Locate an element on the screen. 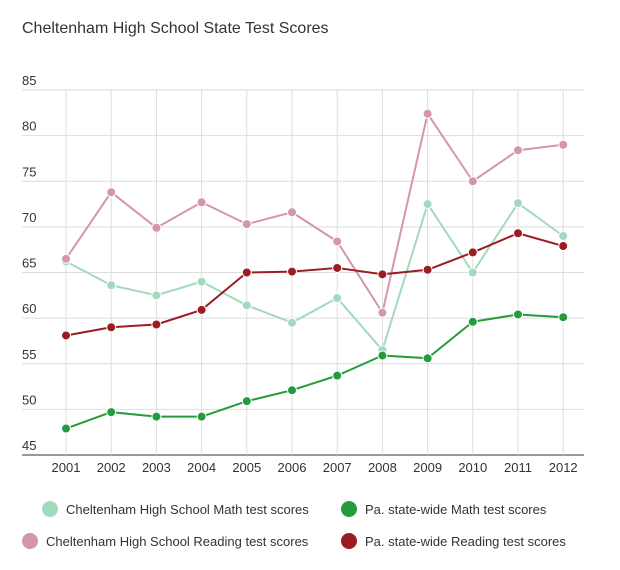 Image resolution: width=620 pixels, height=570 pixels. x-tick-label: 2012 is located at coordinates (563, 467).